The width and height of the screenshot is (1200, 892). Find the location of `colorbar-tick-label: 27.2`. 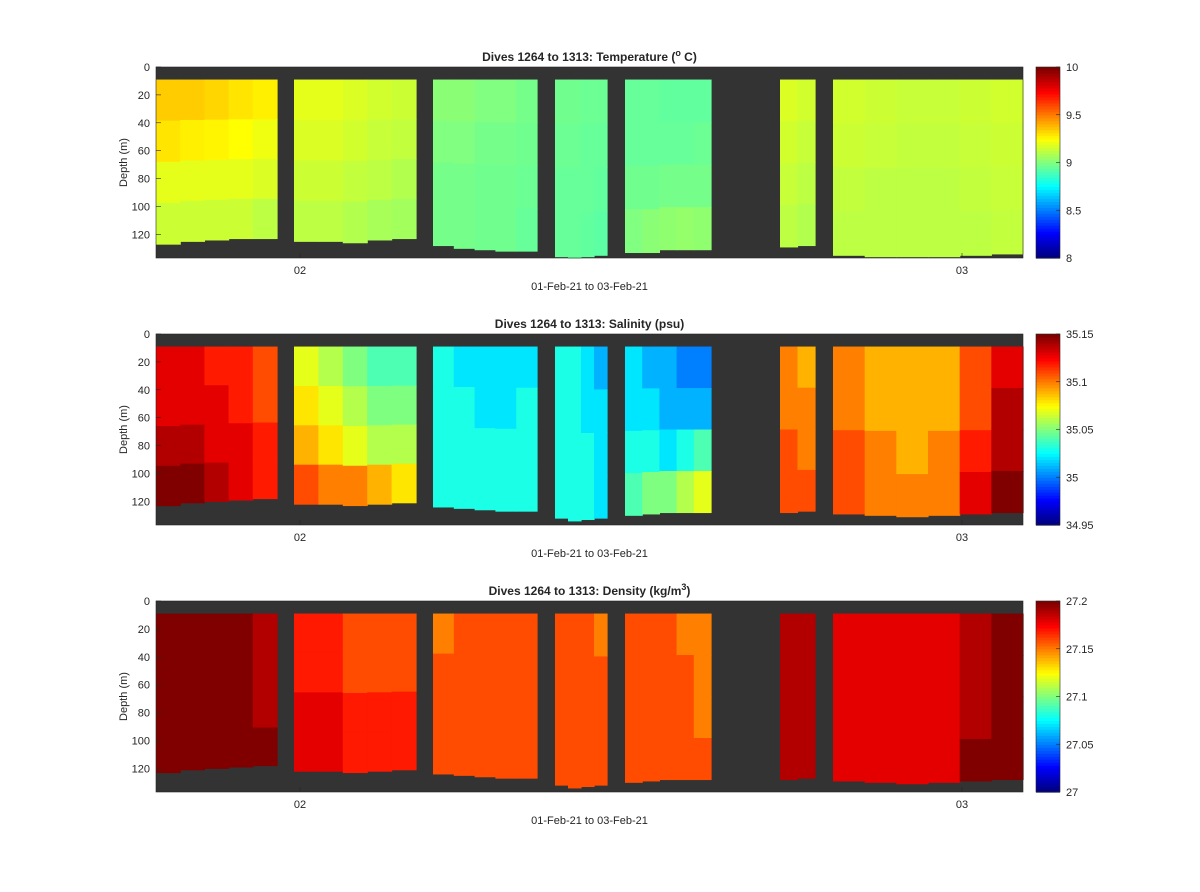

colorbar-tick-label: 27.2 is located at coordinates (1076, 602).